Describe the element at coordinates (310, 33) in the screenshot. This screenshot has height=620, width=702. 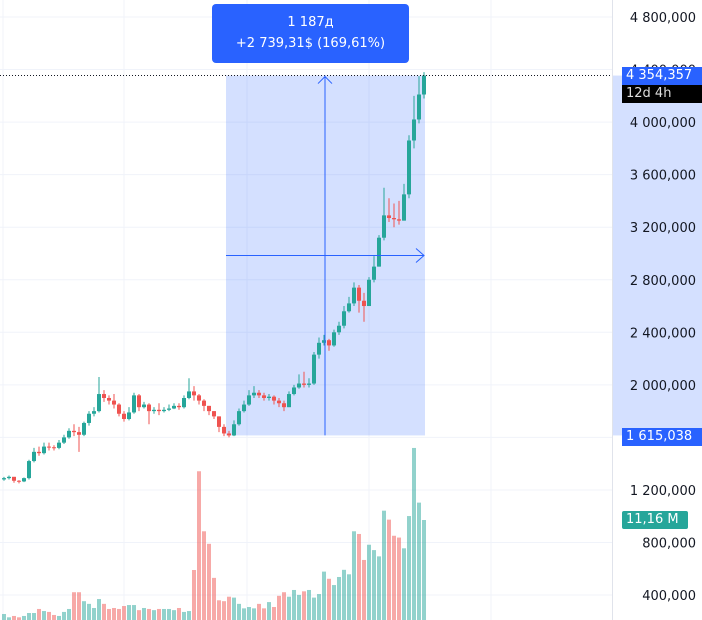
I see `measure-tooltip: 1 187д +2 739,31$ (169,61%)` at that location.